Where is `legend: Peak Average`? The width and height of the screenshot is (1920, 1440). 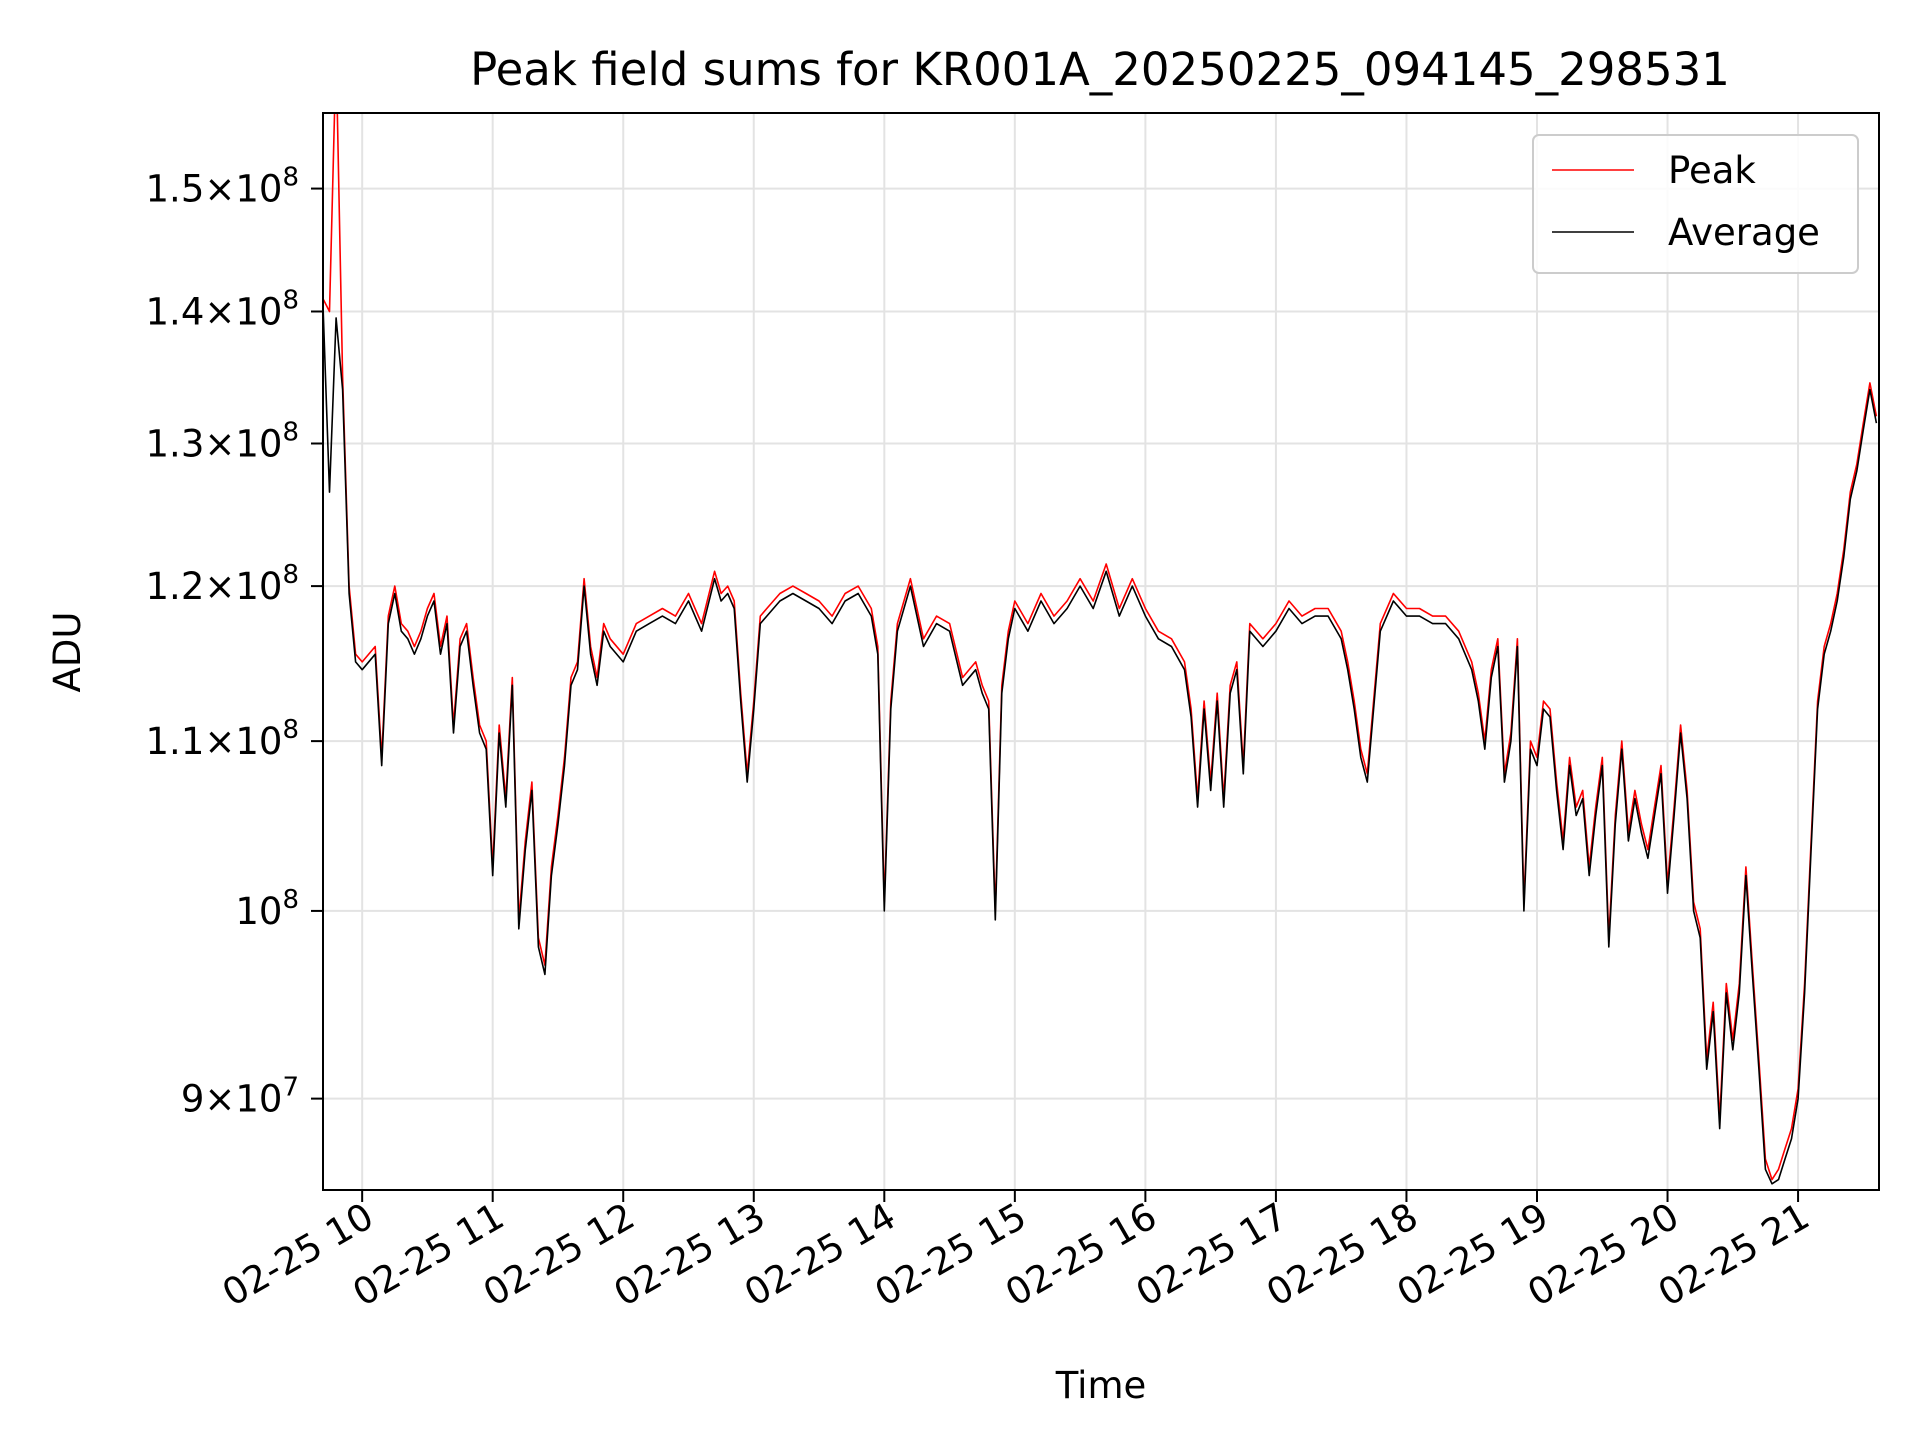
legend: Peak Average is located at coordinates (1695, 204).